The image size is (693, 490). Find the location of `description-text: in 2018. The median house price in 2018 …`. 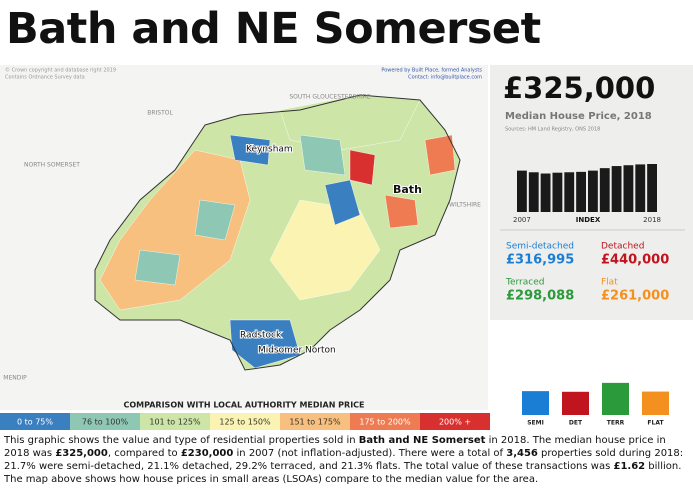

description-text: in 2018. The median house price in 2018 … is located at coordinates (335, 447).